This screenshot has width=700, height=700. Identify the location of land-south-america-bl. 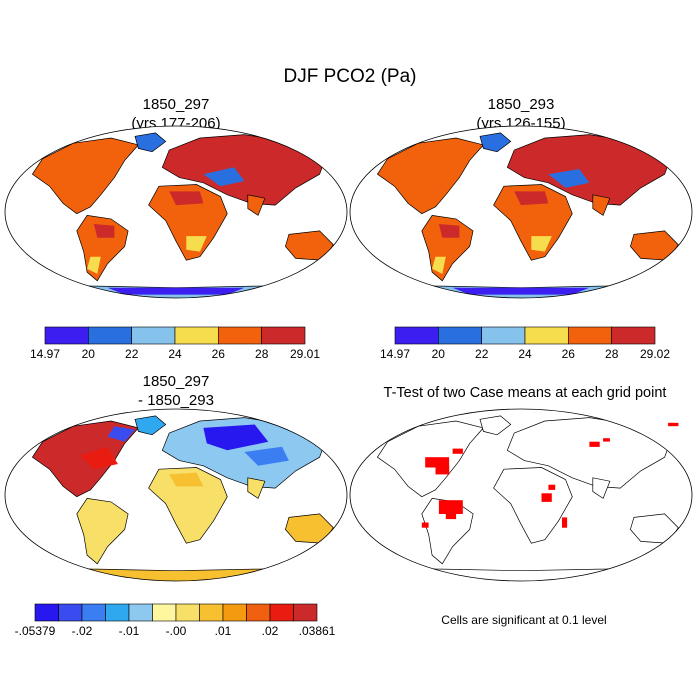
(102, 531).